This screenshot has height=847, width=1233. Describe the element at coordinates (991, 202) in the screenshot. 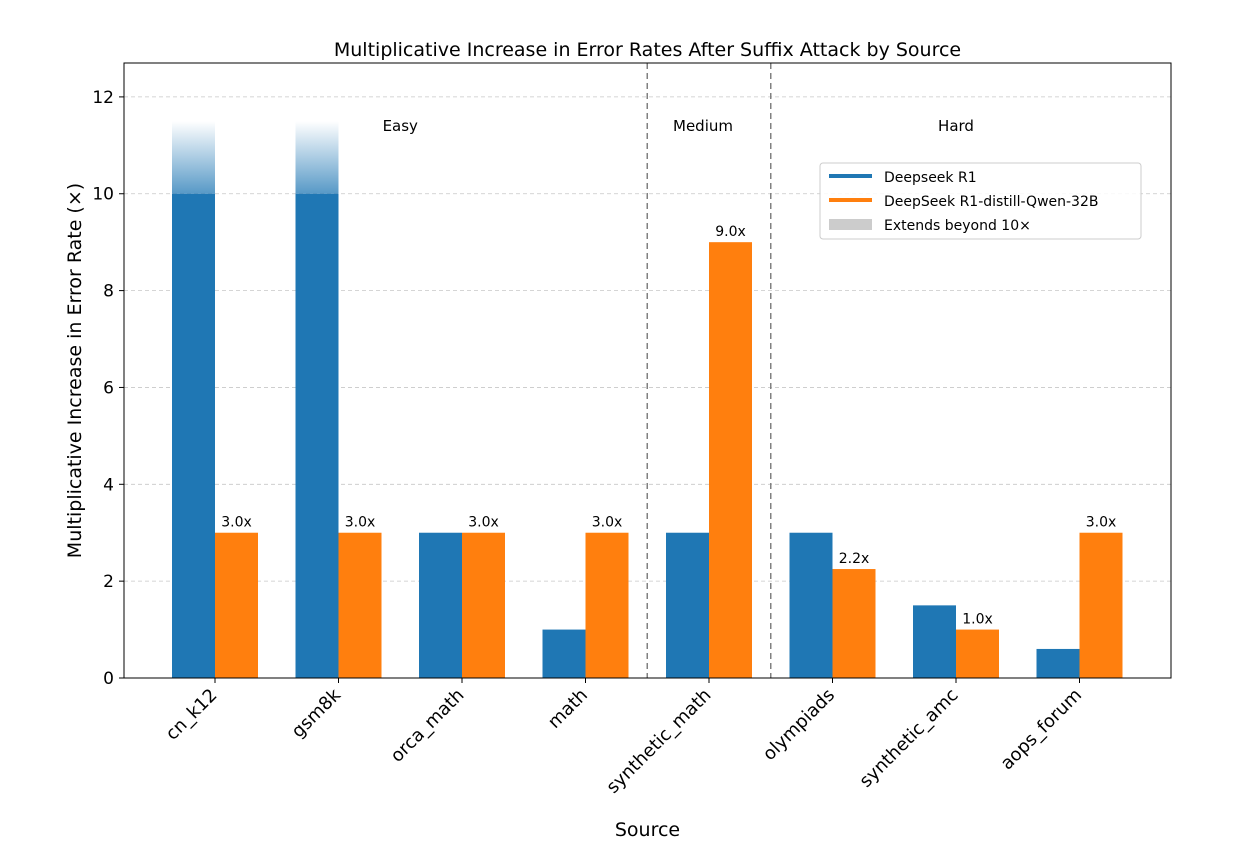

I see `legend-label-distill: DeepSeek R1-distill-Qwen-32B` at that location.